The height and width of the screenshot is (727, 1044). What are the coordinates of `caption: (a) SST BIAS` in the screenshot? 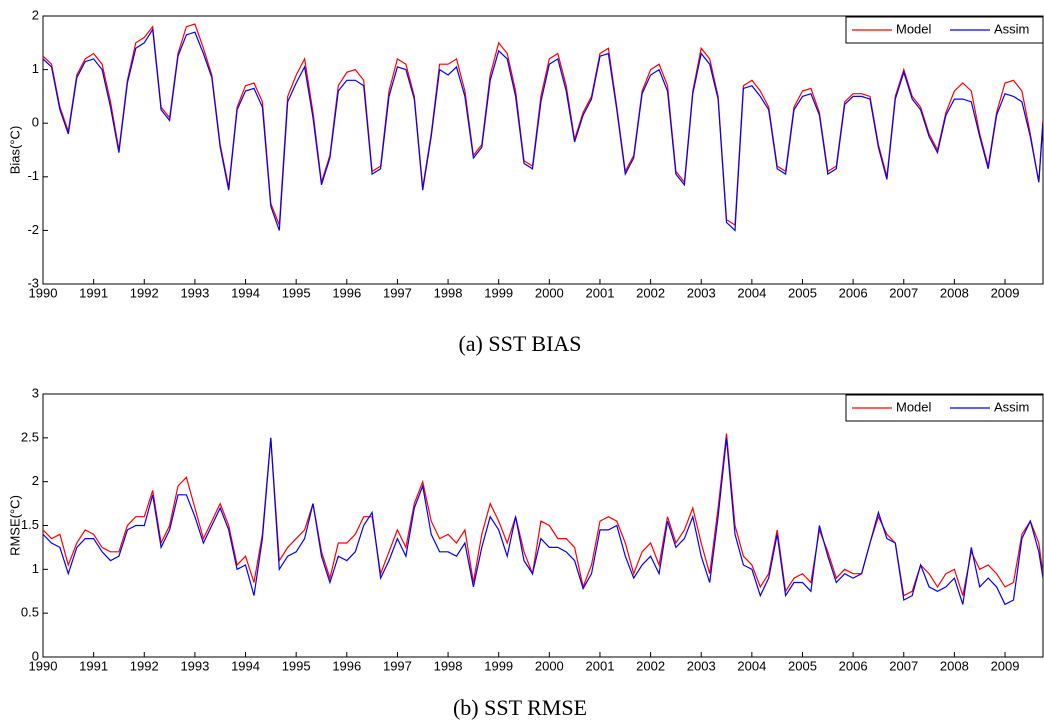 It's located at (519, 343).